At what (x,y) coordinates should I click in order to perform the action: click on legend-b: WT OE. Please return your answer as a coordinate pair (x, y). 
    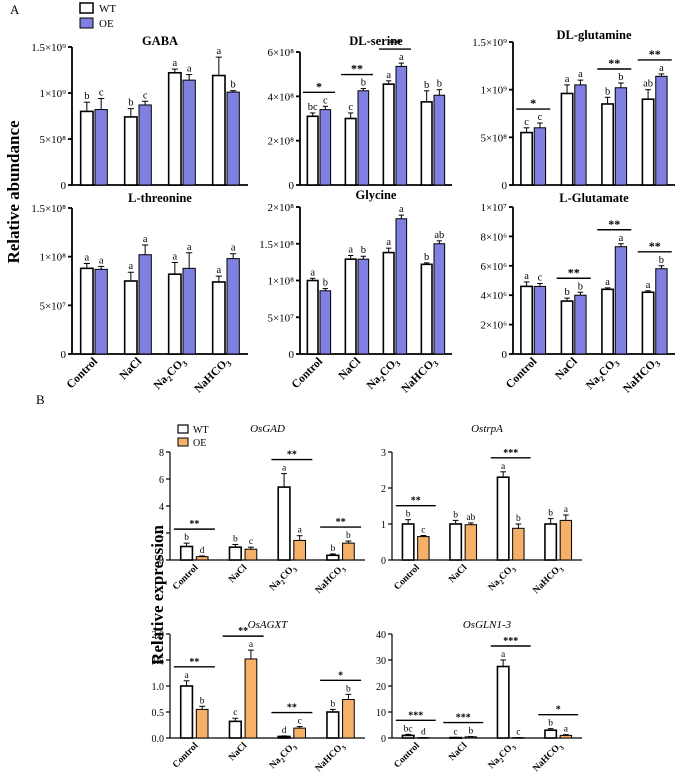
    Looking at the image, I should click on (193, 436).